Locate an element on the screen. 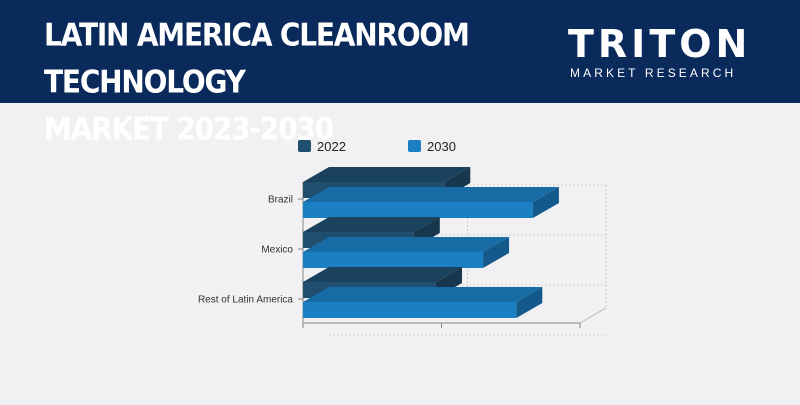 Image resolution: width=800 pixels, height=405 pixels. category-label: Brazil is located at coordinates (280, 200).